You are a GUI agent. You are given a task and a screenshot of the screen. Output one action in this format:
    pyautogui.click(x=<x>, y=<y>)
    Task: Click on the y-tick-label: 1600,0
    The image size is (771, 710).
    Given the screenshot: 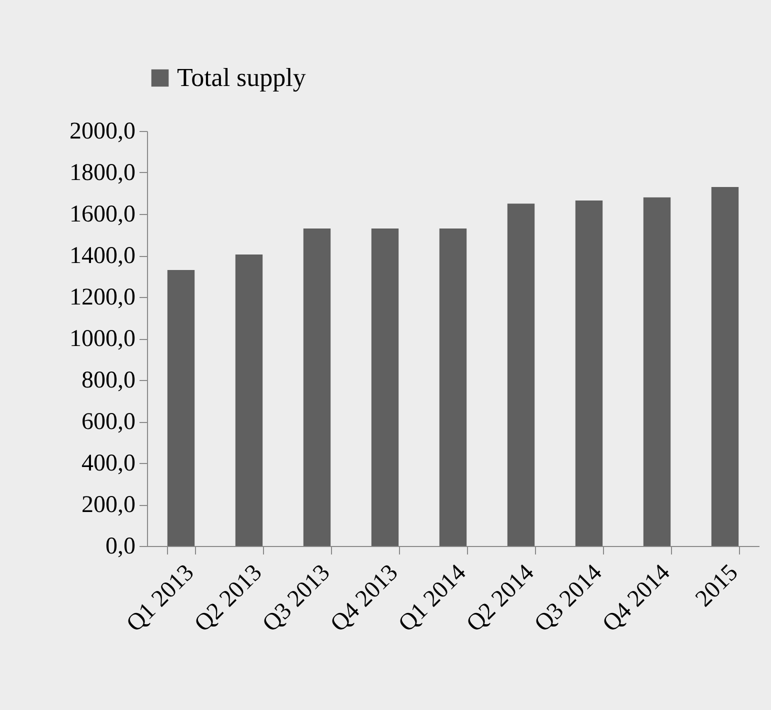 What is the action you would take?
    pyautogui.click(x=103, y=215)
    